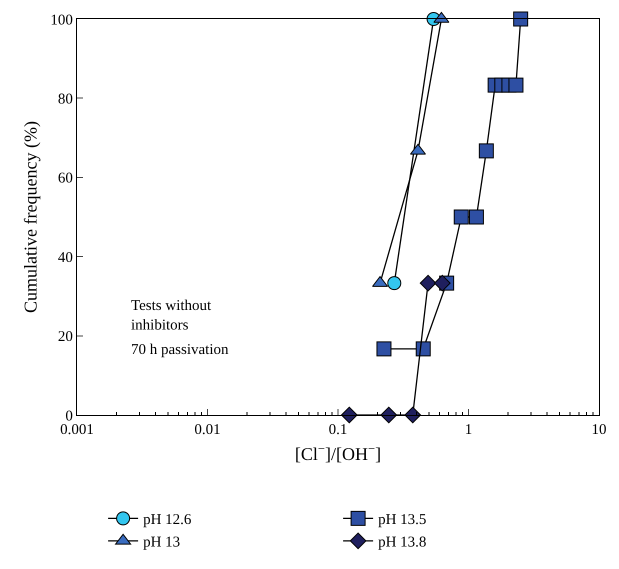 This screenshot has height=569, width=619. I want to click on y-tick-label: 100, so click(61, 20).